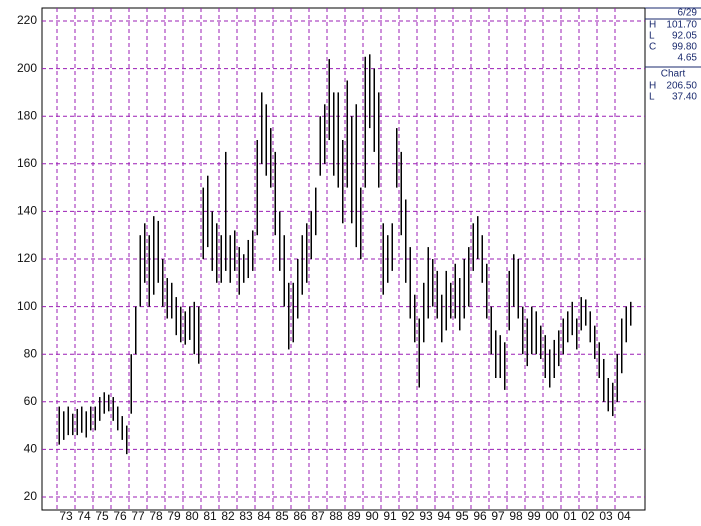 The height and width of the screenshot is (526, 701). What do you see at coordinates (31, 496) in the screenshot?
I see `y-tick-label: 20` at bounding box center [31, 496].